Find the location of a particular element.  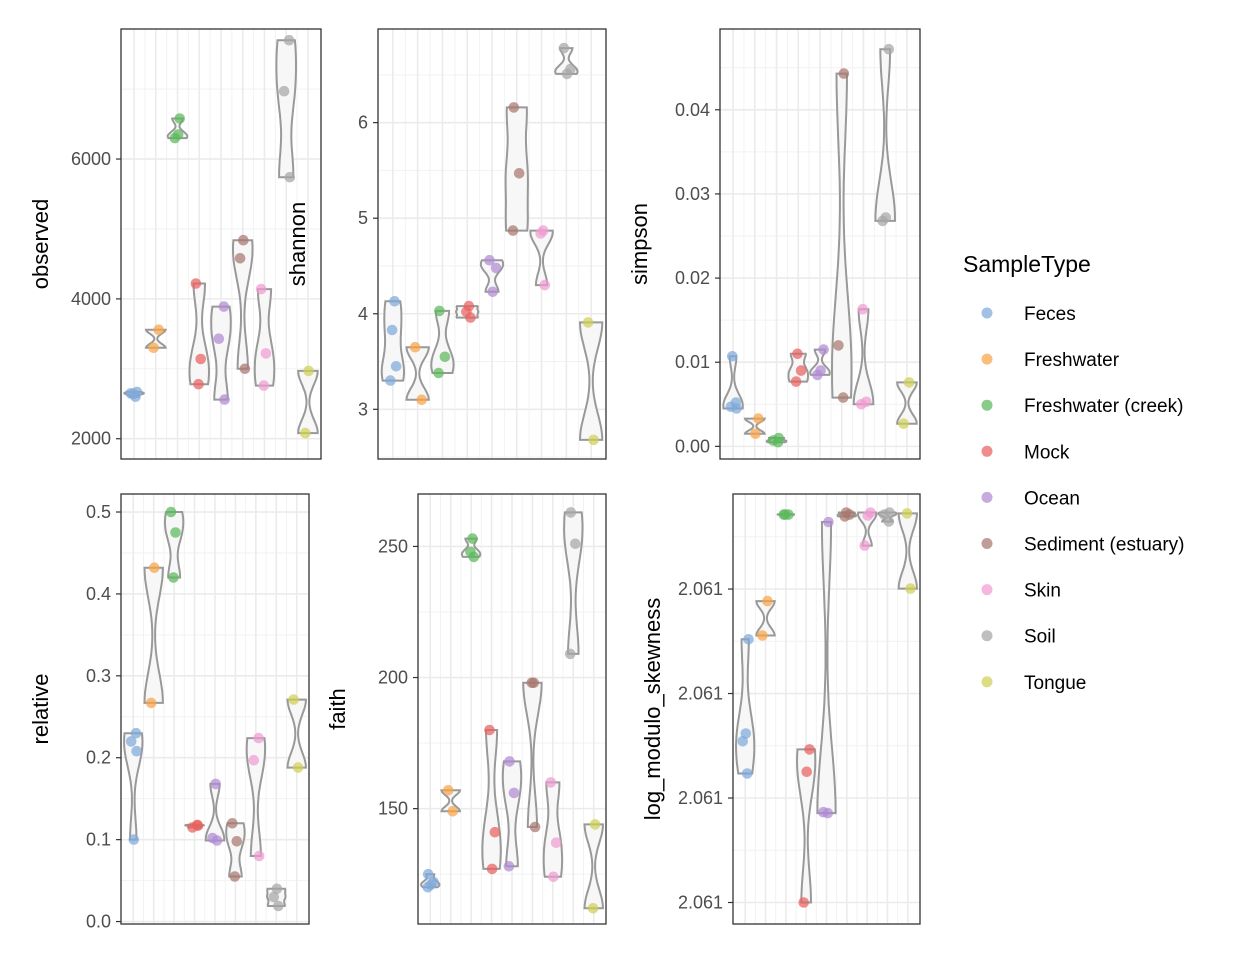

panel-faith: 150 200 250 faith is located at coordinates (466, 709).